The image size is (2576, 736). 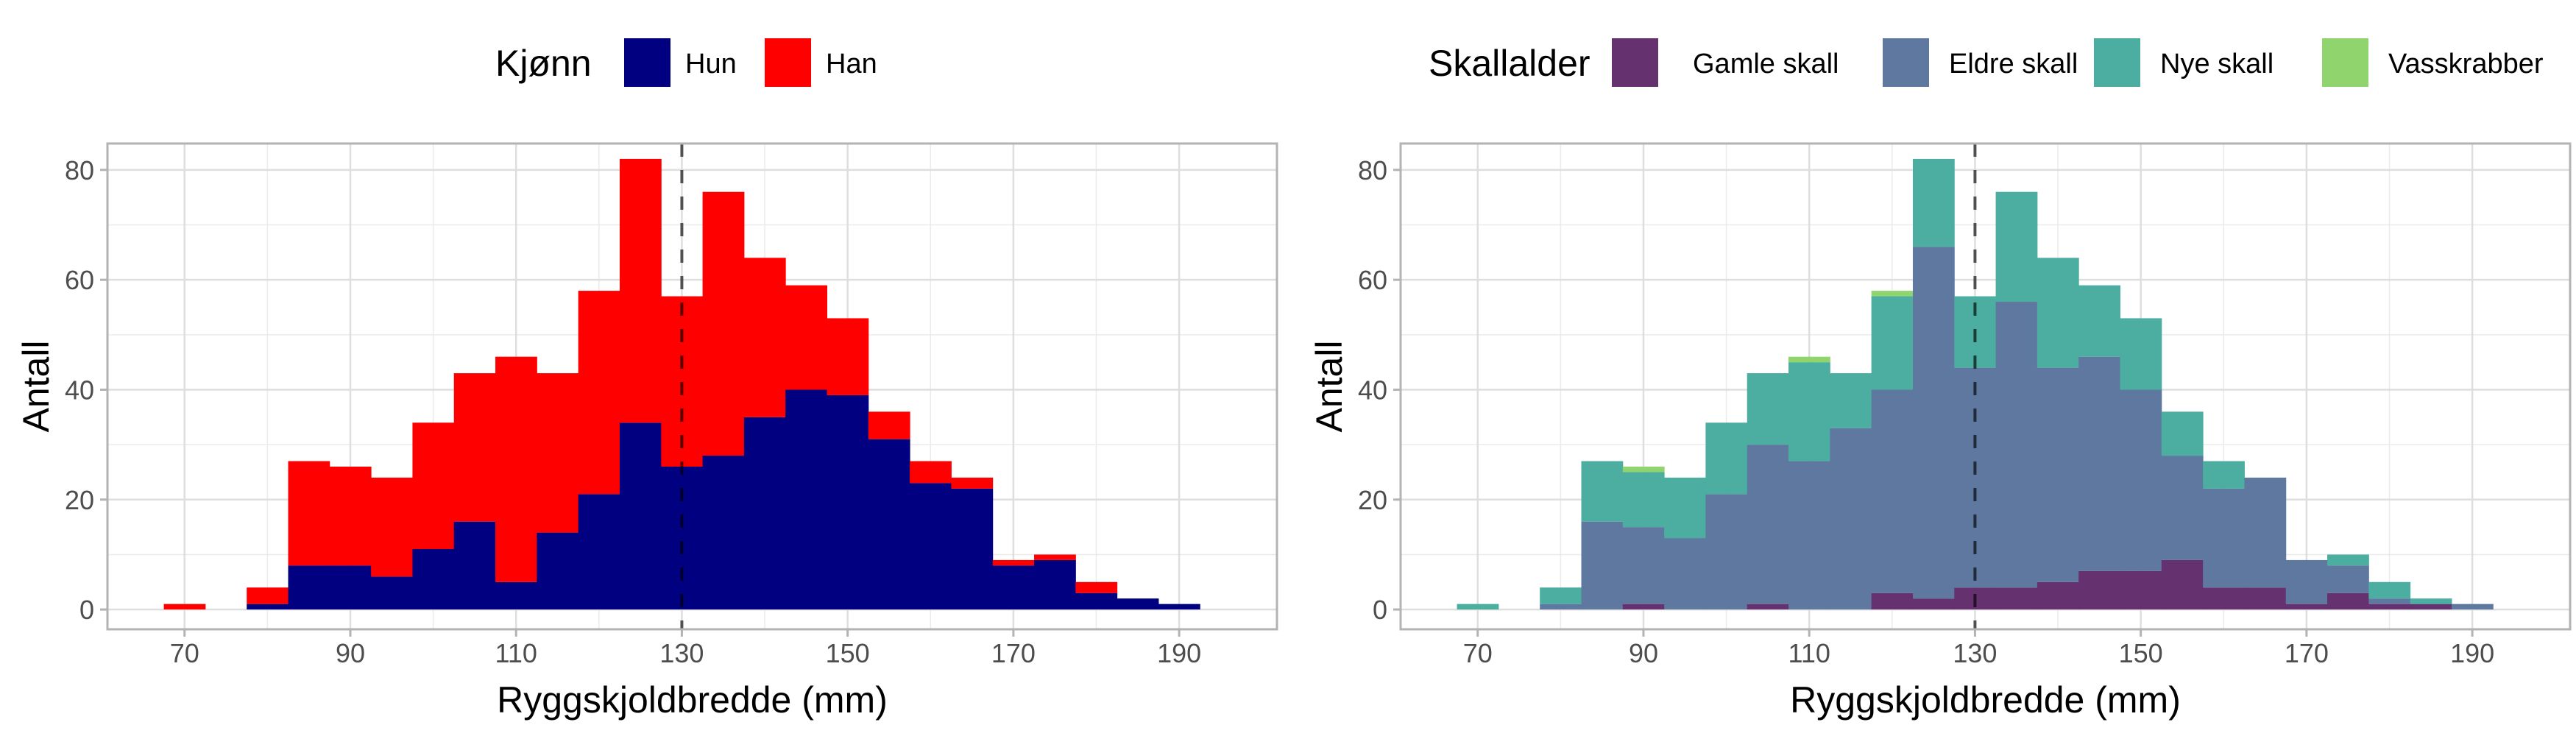 What do you see at coordinates (79, 390) in the screenshot?
I see `y-tick-label: 40` at bounding box center [79, 390].